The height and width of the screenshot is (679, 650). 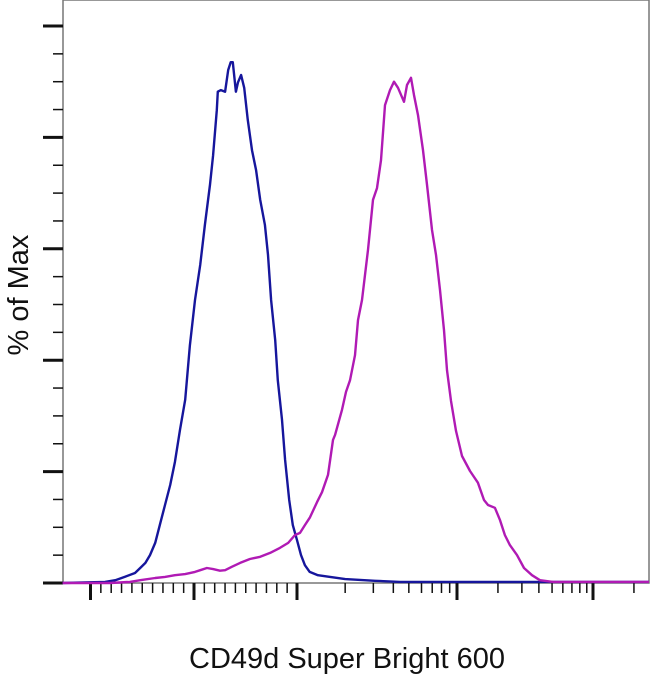 I want to click on y-axis-ticks, so click(x=53, y=304).